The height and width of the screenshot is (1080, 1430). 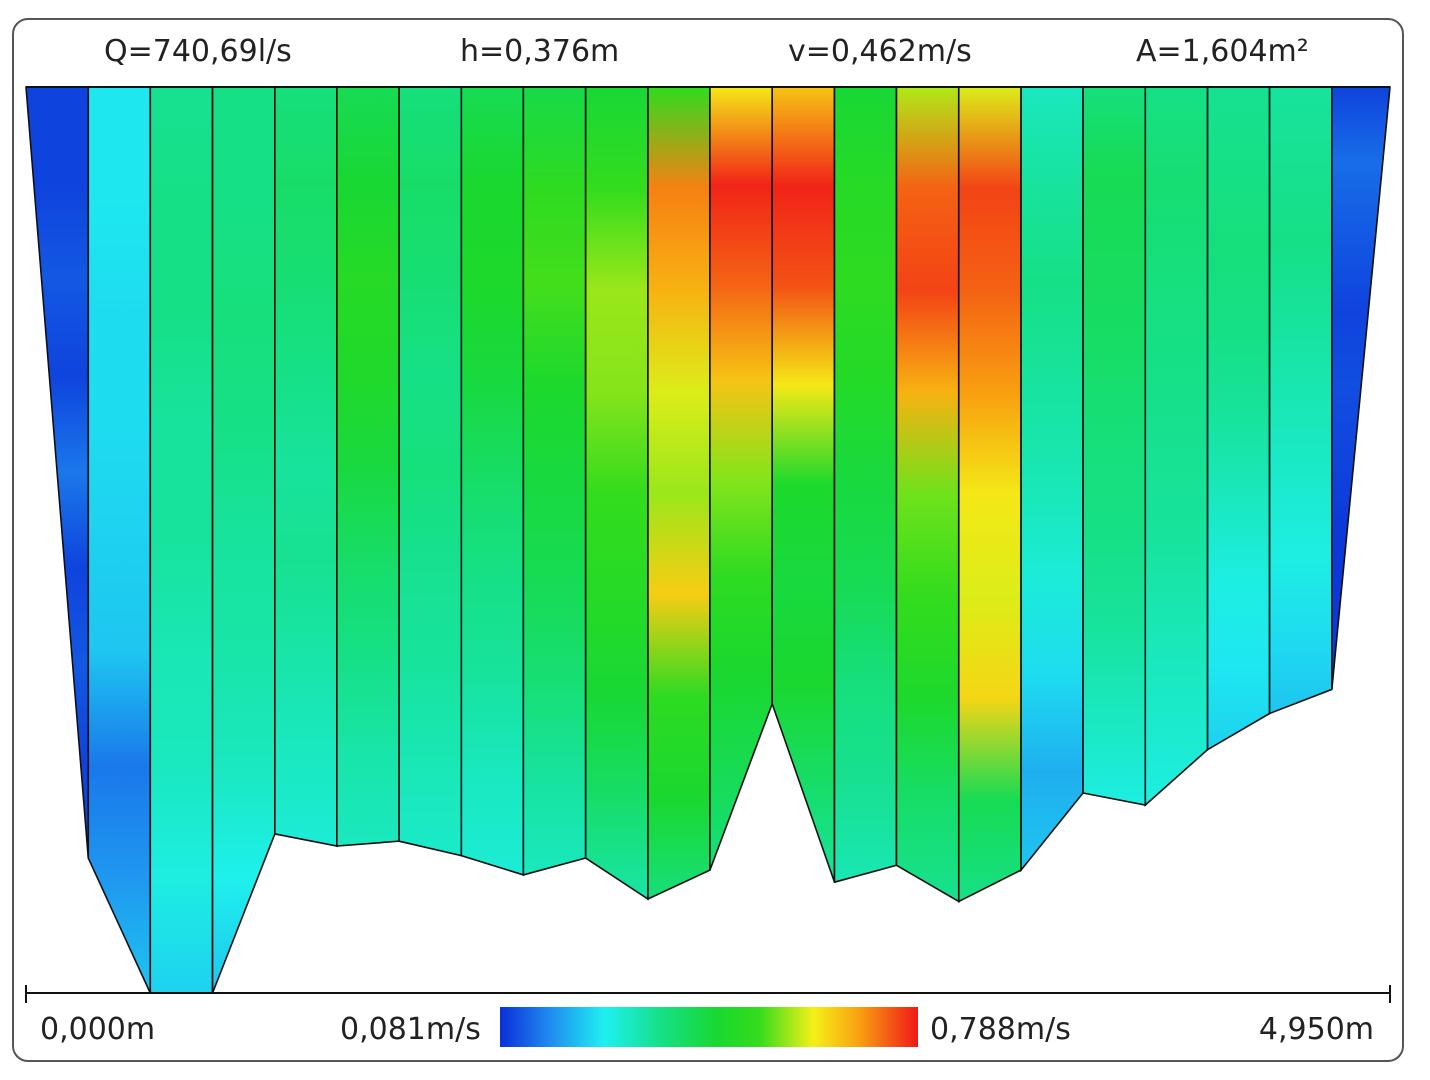 I want to click on discharge-label: Q=740,69l/s, so click(x=198, y=51).